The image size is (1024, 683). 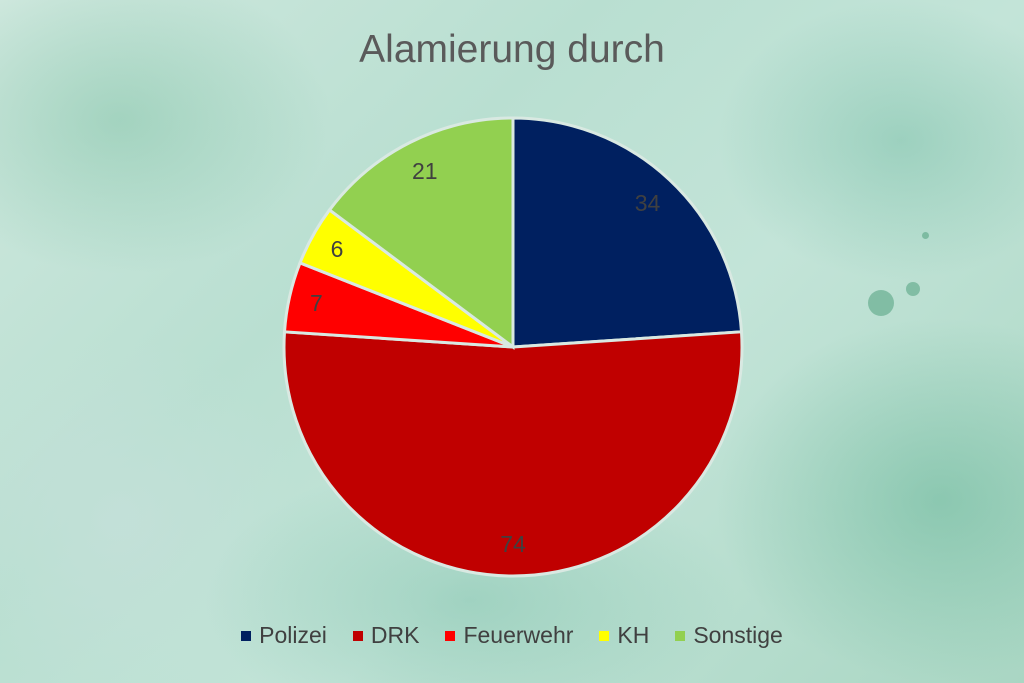 I want to click on legend-item-feuerwehr: Feuerwehr, so click(x=509, y=635).